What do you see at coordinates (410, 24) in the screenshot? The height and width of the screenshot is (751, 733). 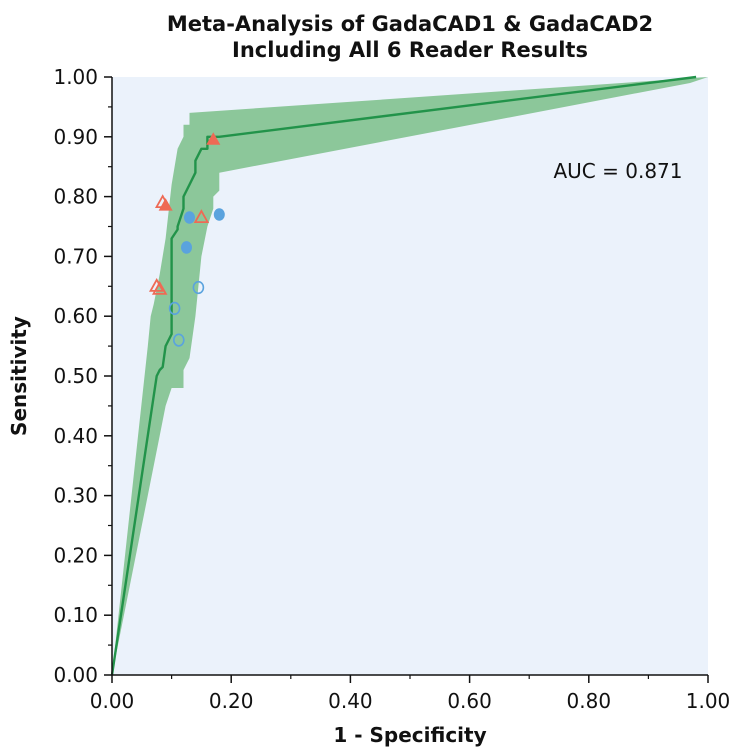 I see `chart-title-line-1: Meta-Analysis of GadaCAD1 & GadaCAD2` at bounding box center [410, 24].